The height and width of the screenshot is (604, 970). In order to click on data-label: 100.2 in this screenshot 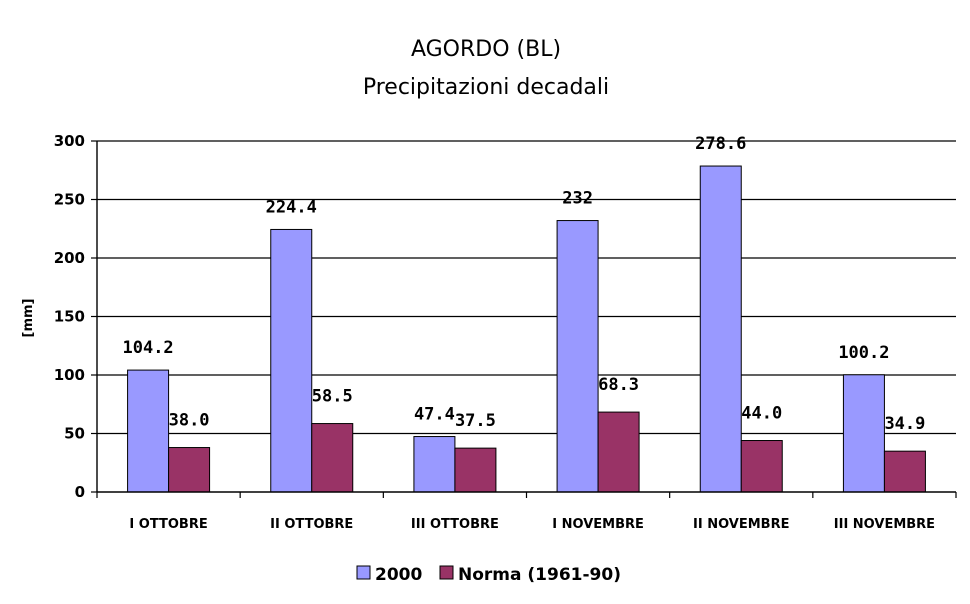, I will do `click(863, 353)`.